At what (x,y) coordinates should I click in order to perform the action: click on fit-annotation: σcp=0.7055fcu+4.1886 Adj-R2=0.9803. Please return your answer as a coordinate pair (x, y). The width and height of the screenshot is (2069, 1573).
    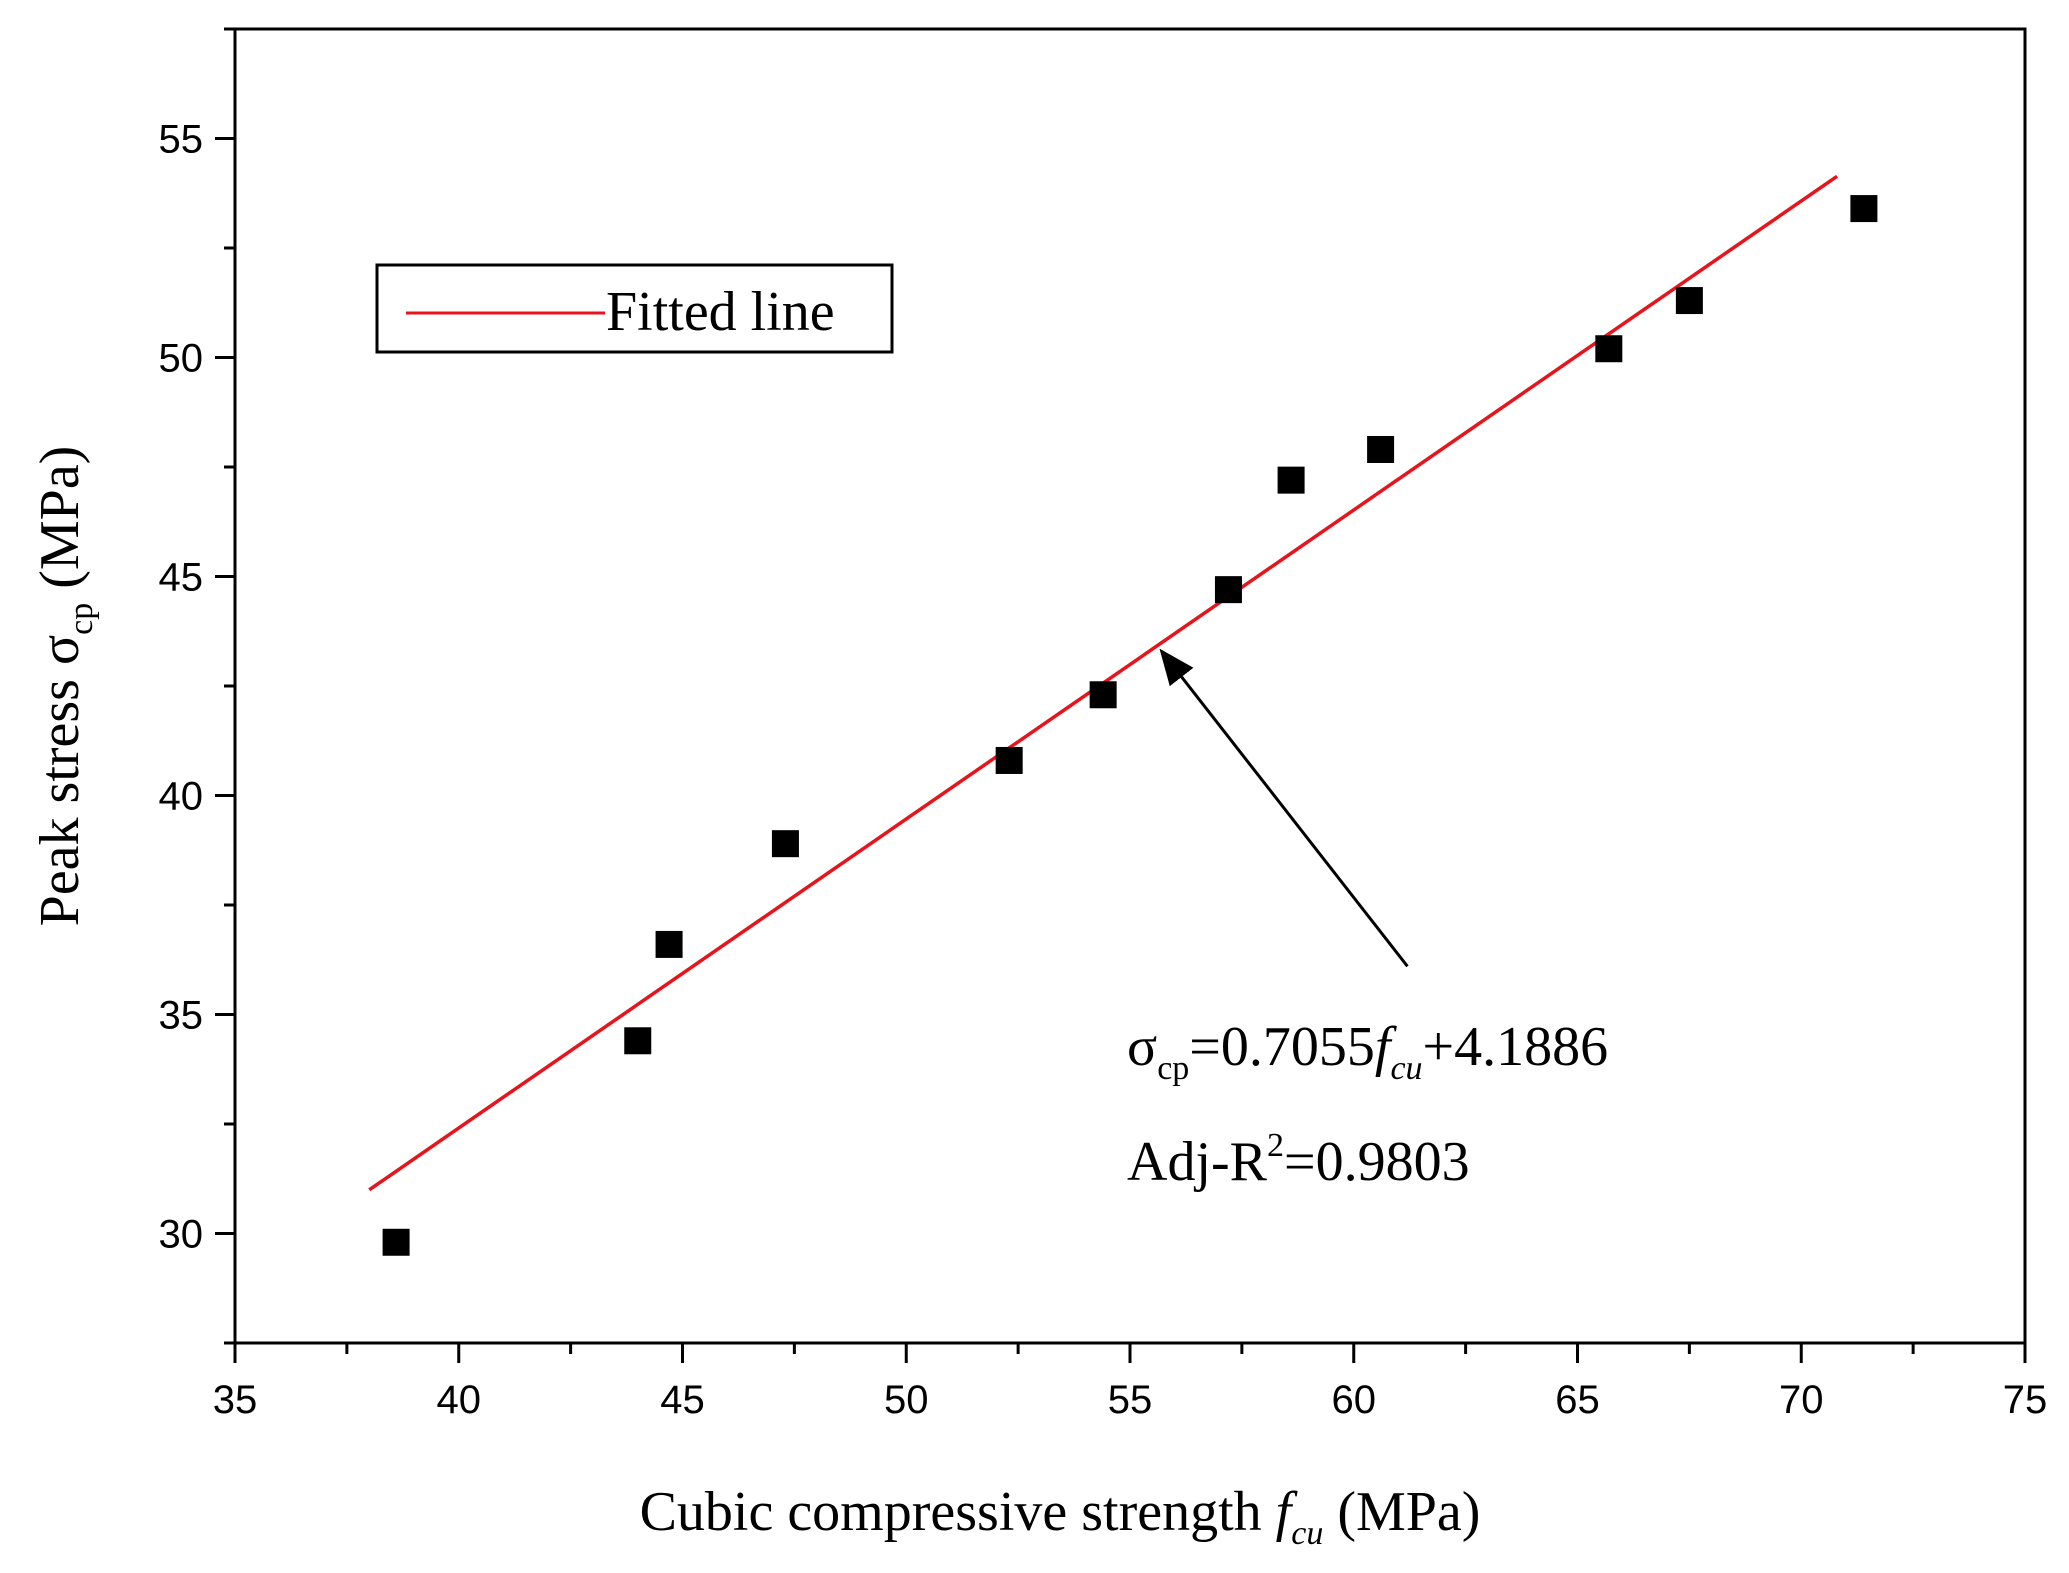
    Looking at the image, I should click on (1367, 920).